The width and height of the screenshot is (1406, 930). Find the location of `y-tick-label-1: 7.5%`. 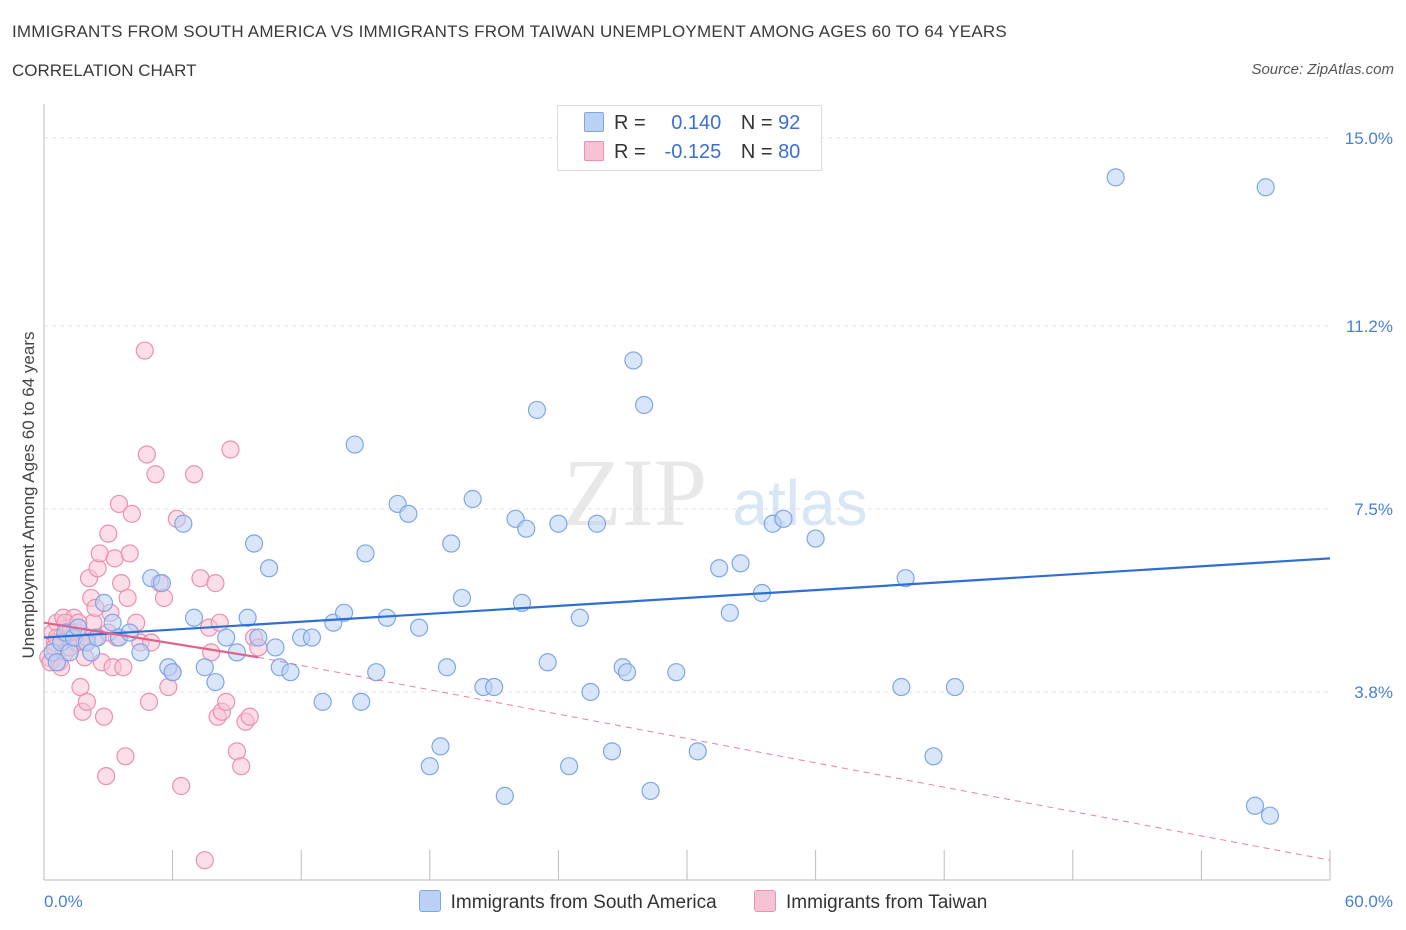

y-tick-label-1: 7.5% is located at coordinates (1373, 509).